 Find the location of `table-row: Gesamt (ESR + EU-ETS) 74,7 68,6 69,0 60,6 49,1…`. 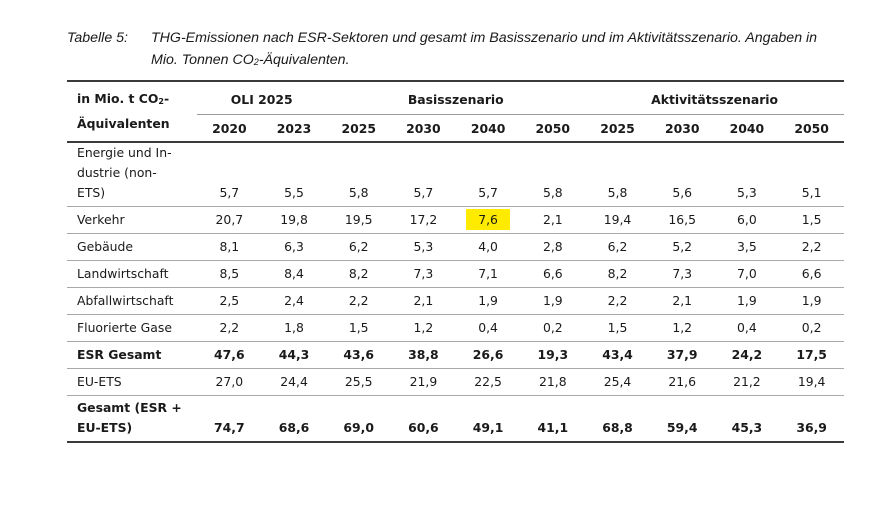

table-row: Gesamt (ESR + EU-ETS) 74,7 68,6 69,0 60,6 49,1… is located at coordinates (455, 419).